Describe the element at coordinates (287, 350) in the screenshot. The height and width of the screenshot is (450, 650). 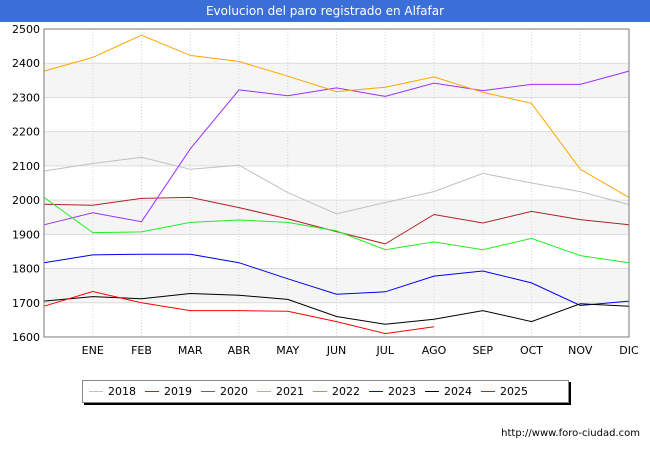
I see `x-tick-label: MAY` at that location.